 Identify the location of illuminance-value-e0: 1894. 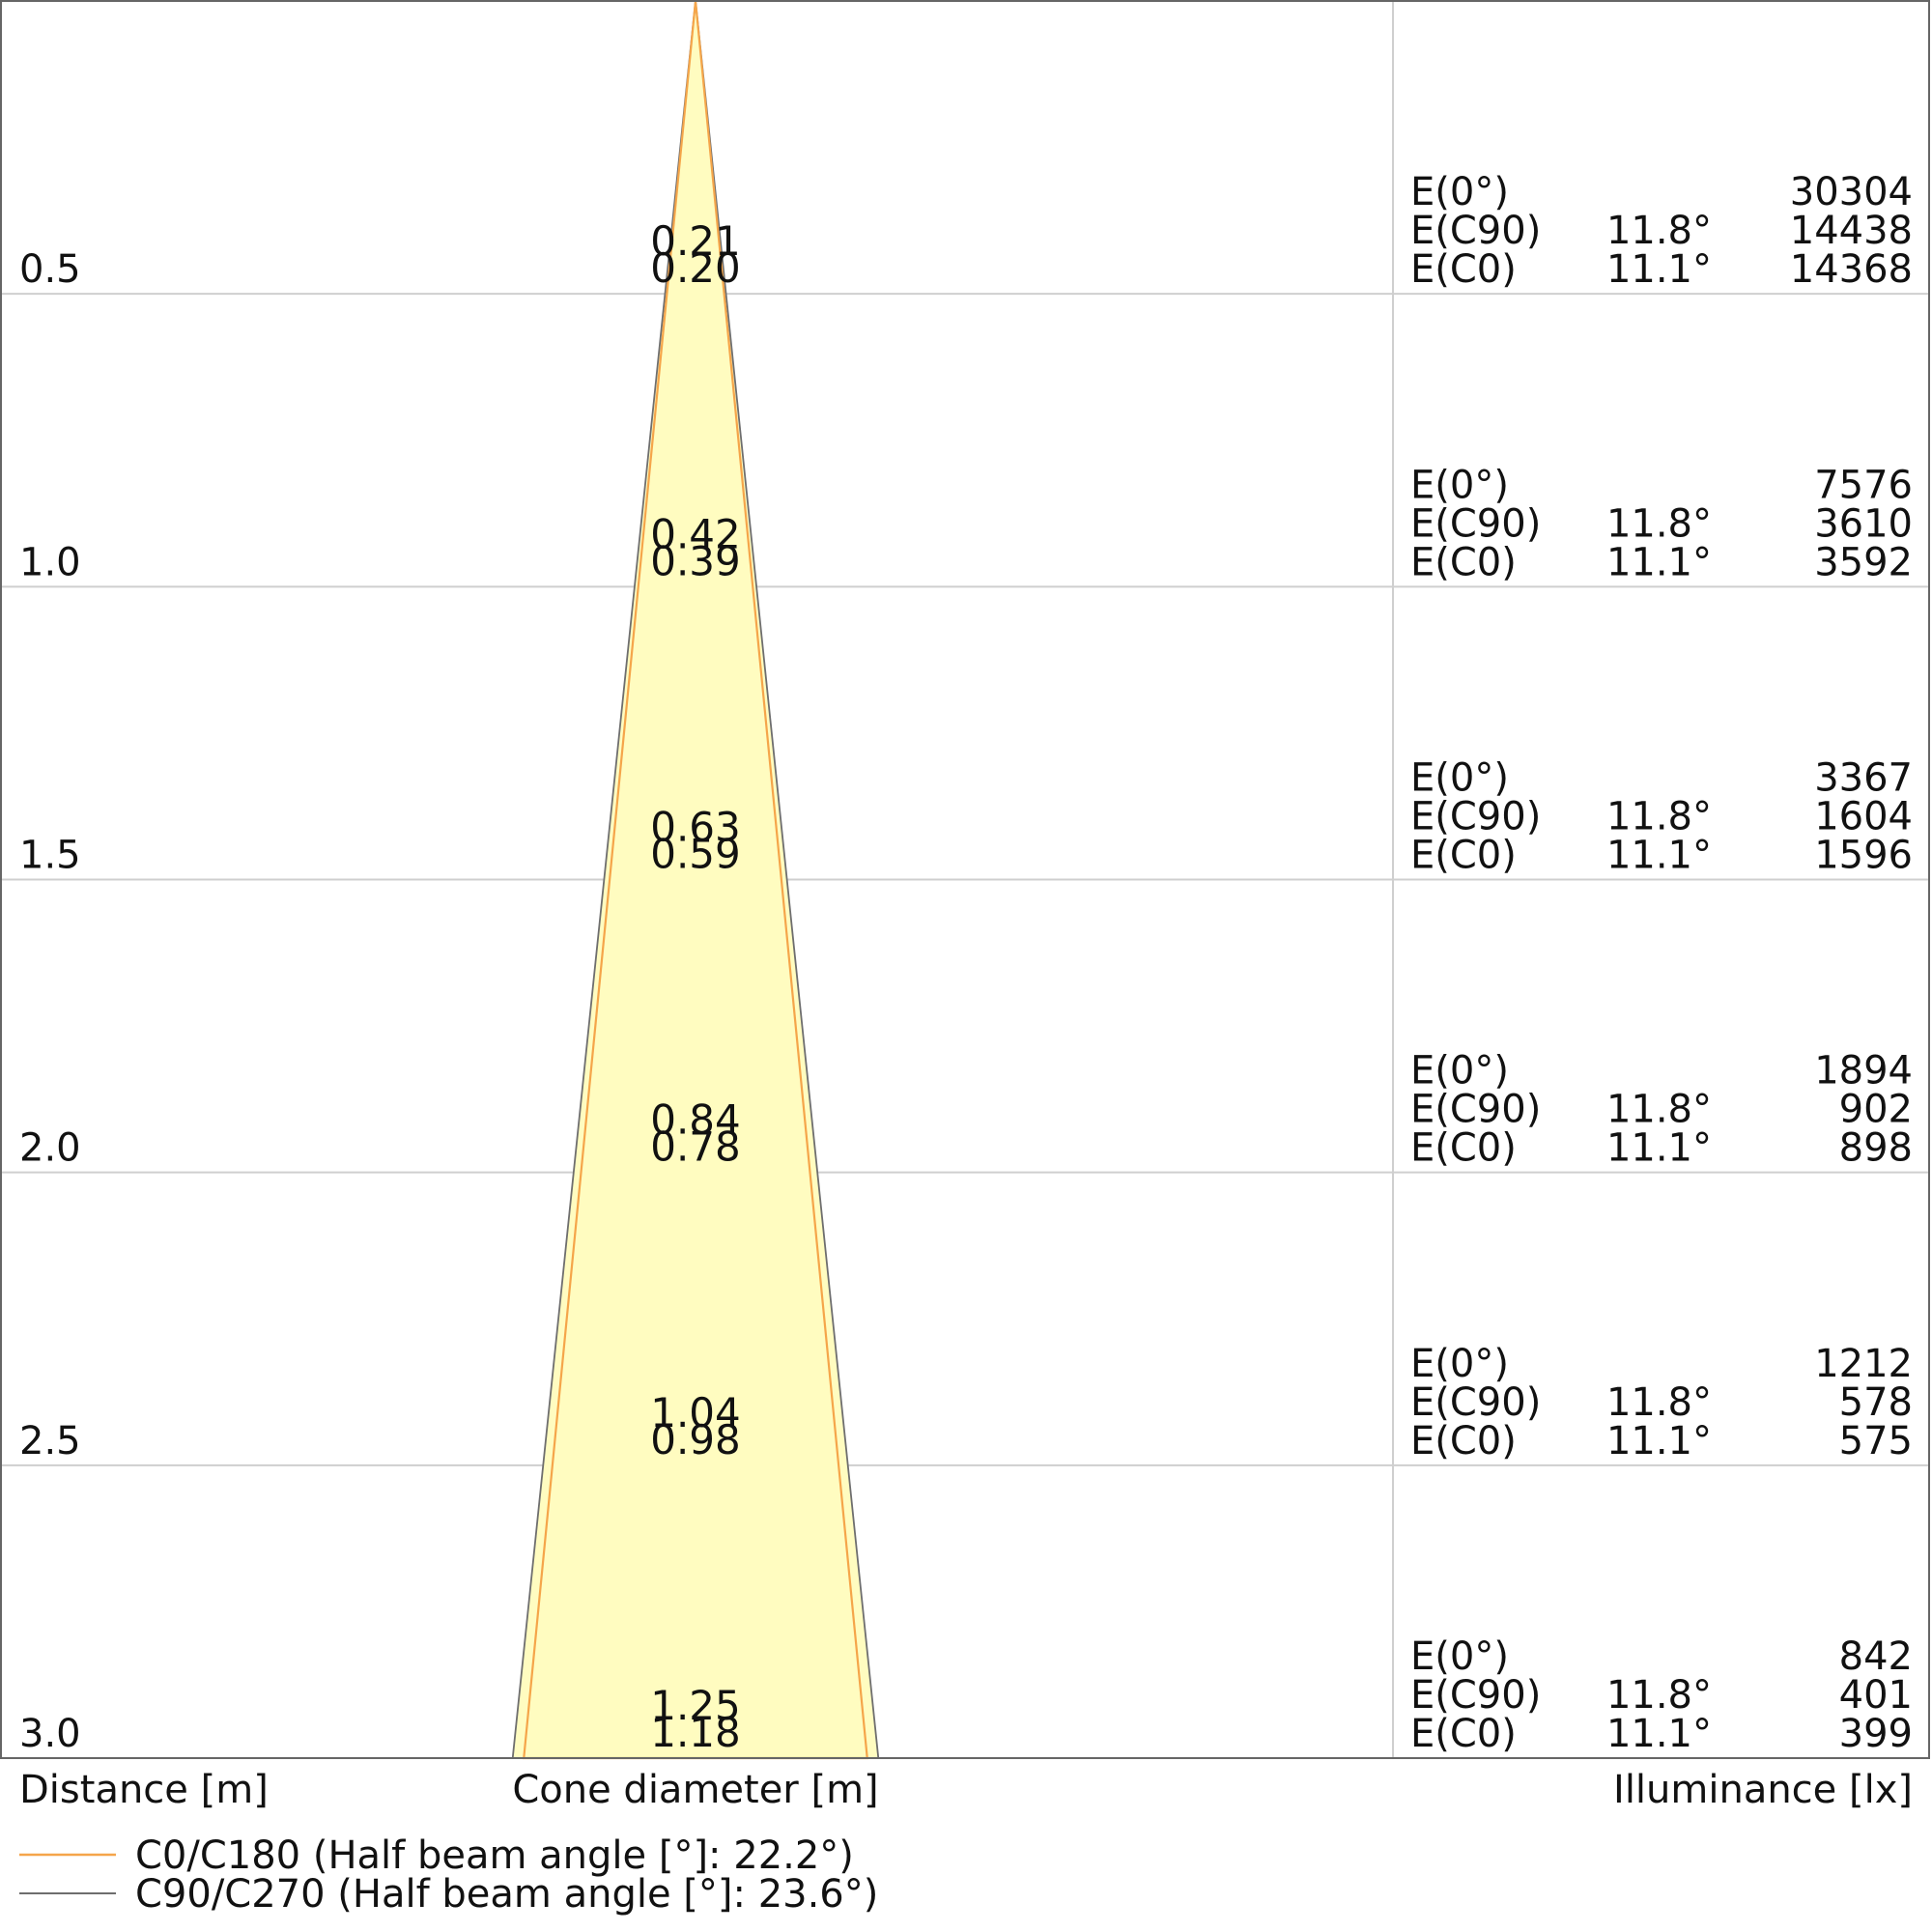
(1863, 1071).